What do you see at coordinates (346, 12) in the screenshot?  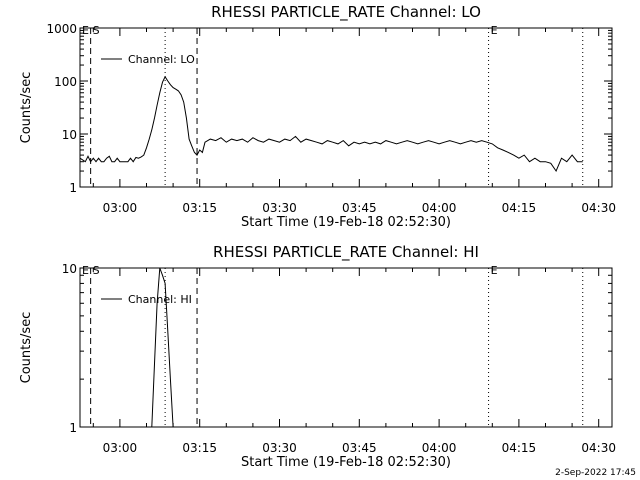 I see `chart-title: RHESSI PARTICLE_RATE Channel: LO` at bounding box center [346, 12].